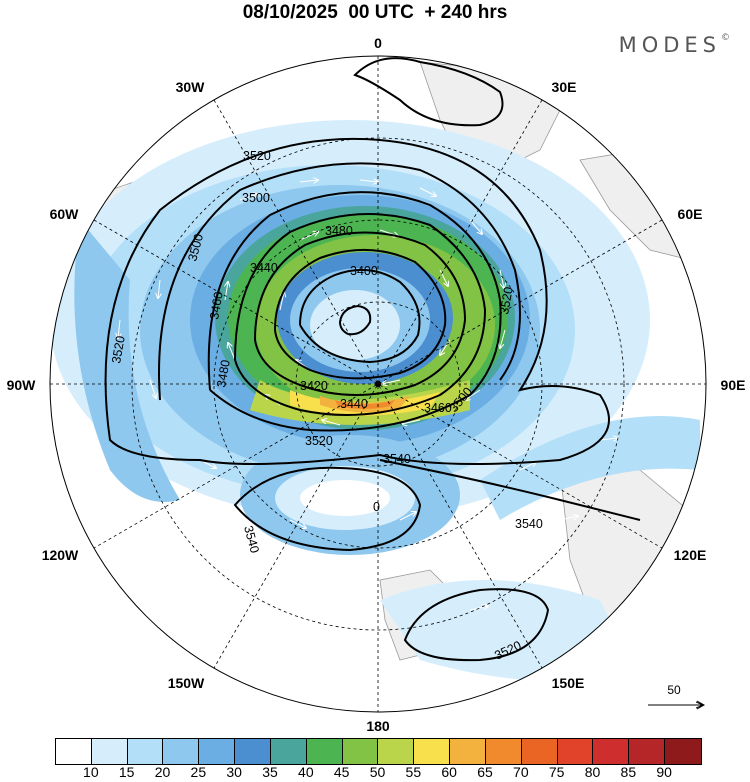  I want to click on colorbar-tick-label: 40, so click(306, 772).